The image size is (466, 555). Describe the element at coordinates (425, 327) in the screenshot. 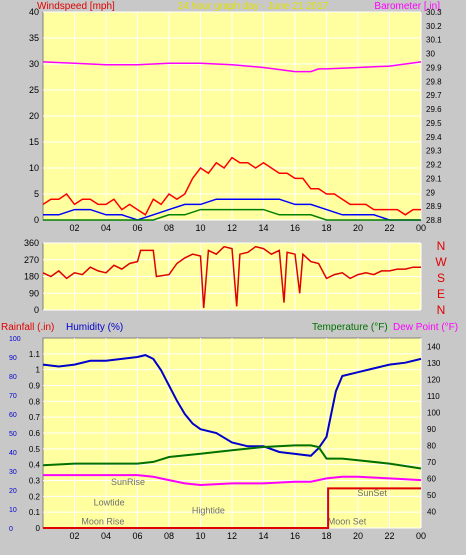

I see `dewpoint-axis-title: Dew Point (°F)` at that location.